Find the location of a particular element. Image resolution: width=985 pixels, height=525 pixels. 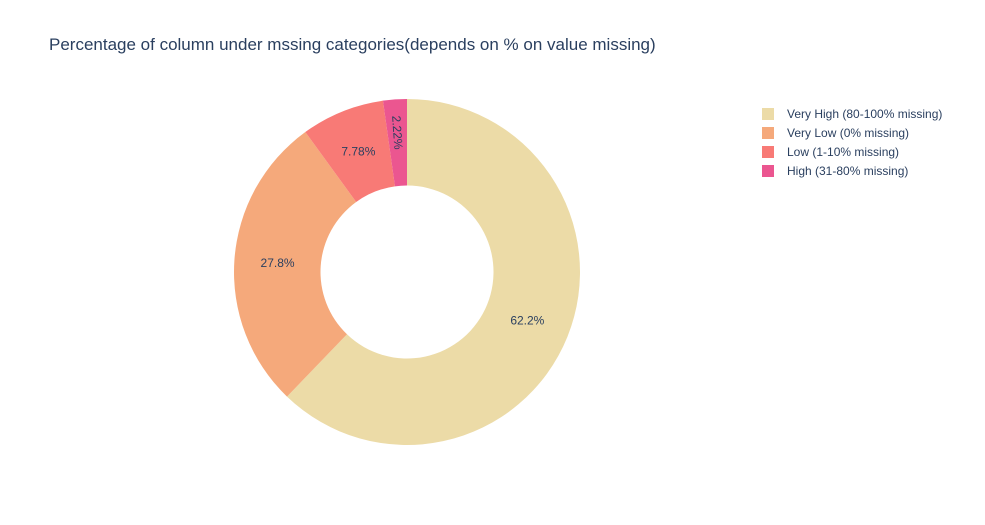

slice-very-low-0-missing is located at coordinates (295, 264).